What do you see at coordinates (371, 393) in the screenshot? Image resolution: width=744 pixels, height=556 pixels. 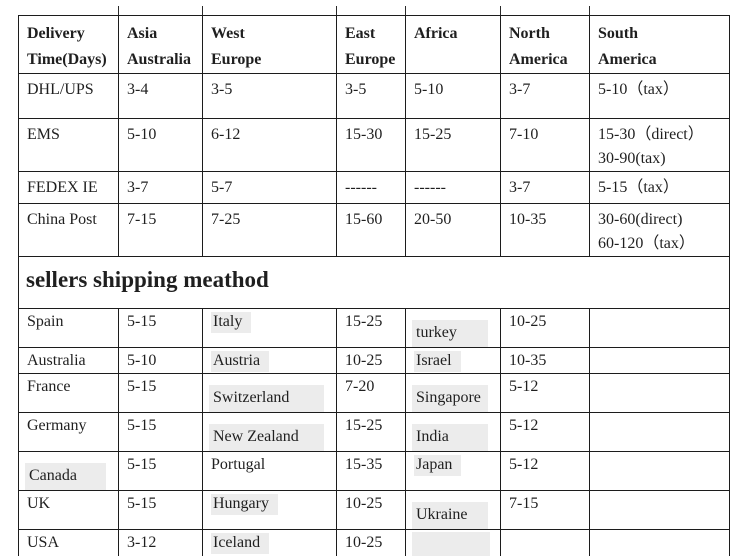 I see `days-cell: 7-20` at bounding box center [371, 393].